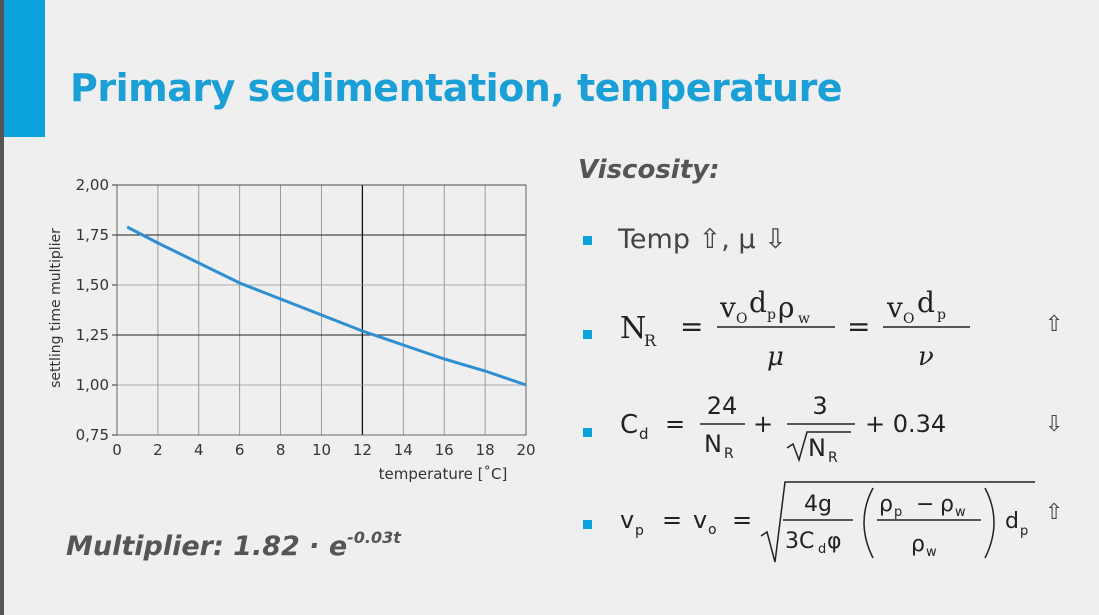  I want to click on cd-sub: d, so click(644, 434).